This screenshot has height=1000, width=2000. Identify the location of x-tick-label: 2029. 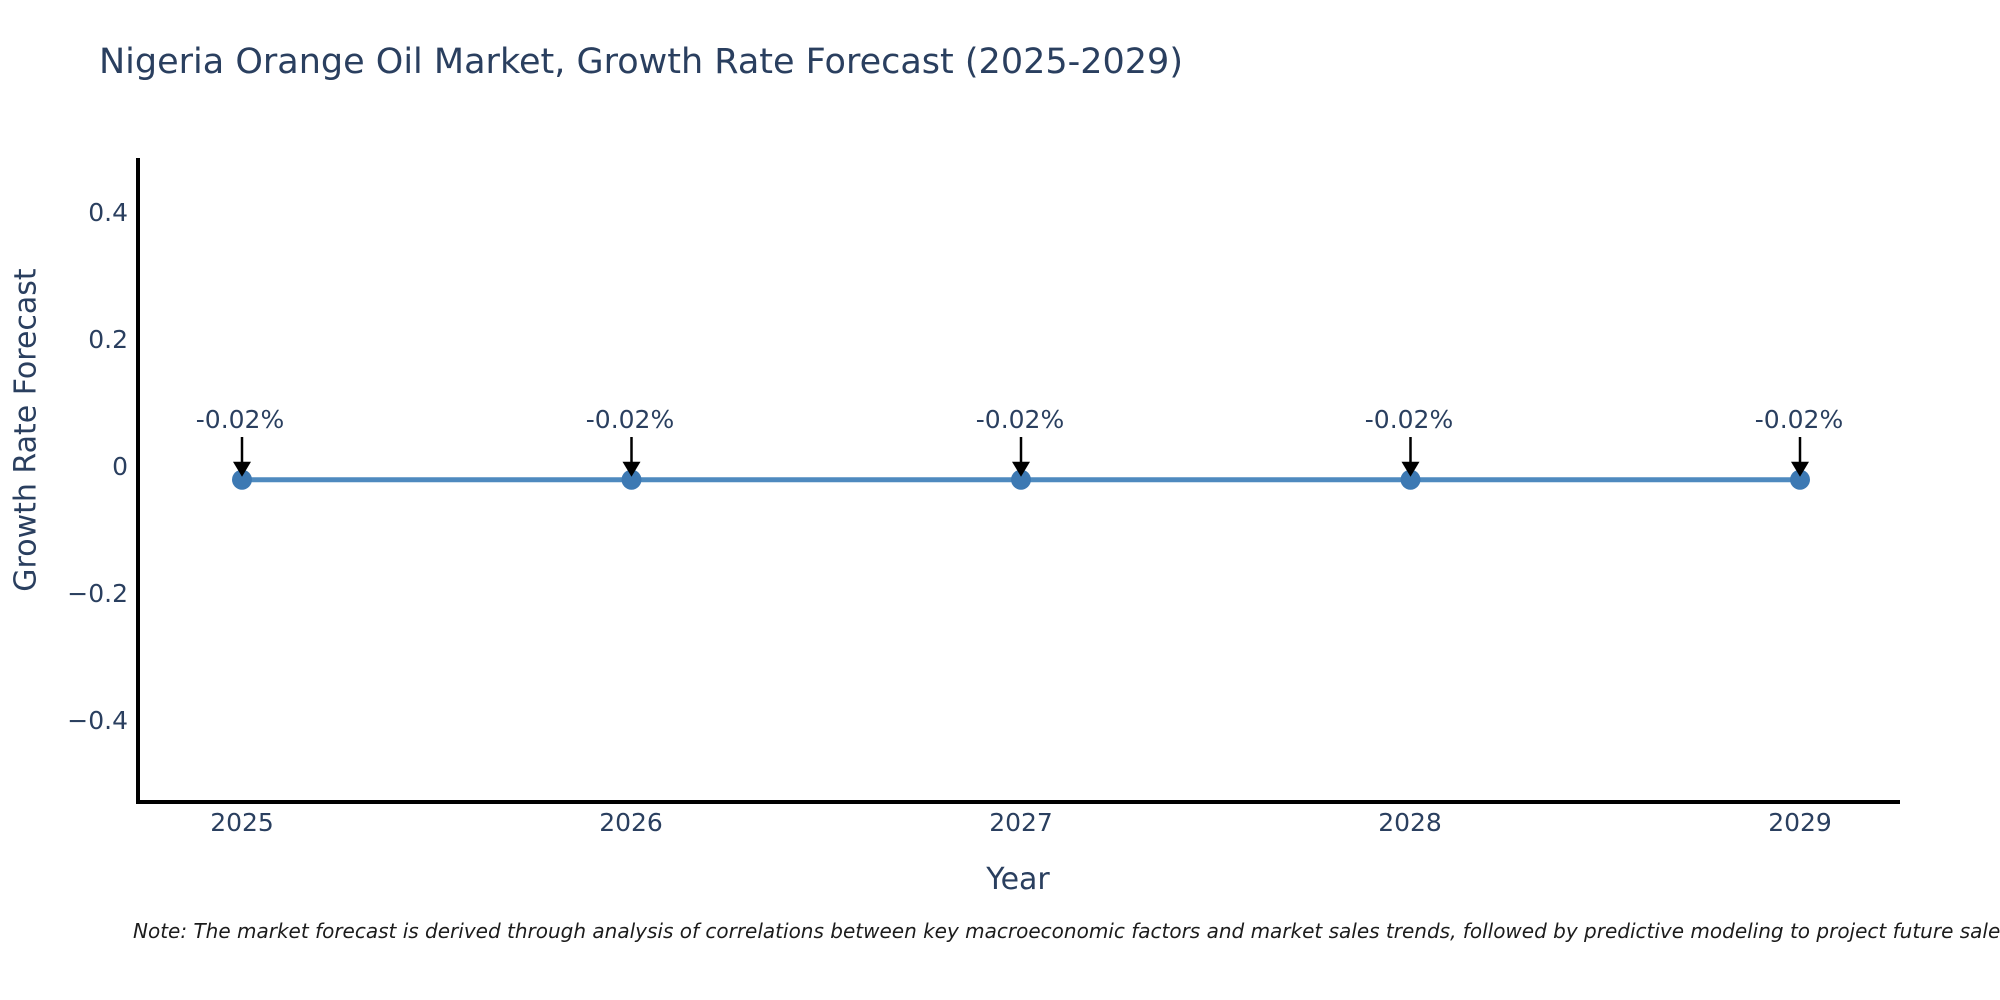
(1800, 822).